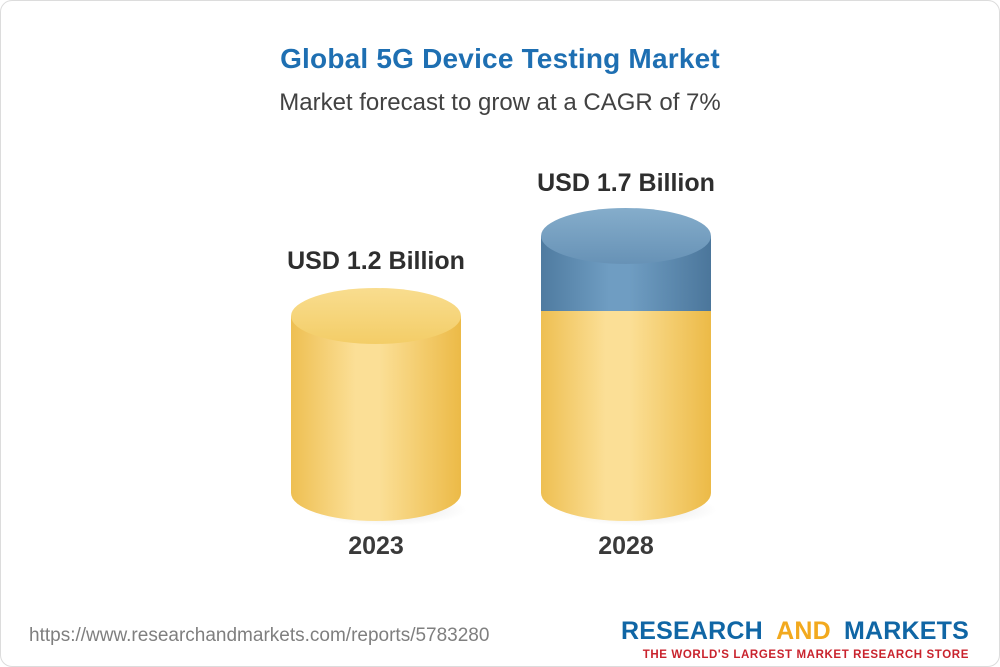 This screenshot has width=1000, height=667. I want to click on category-label-2028: 2028, so click(626, 546).